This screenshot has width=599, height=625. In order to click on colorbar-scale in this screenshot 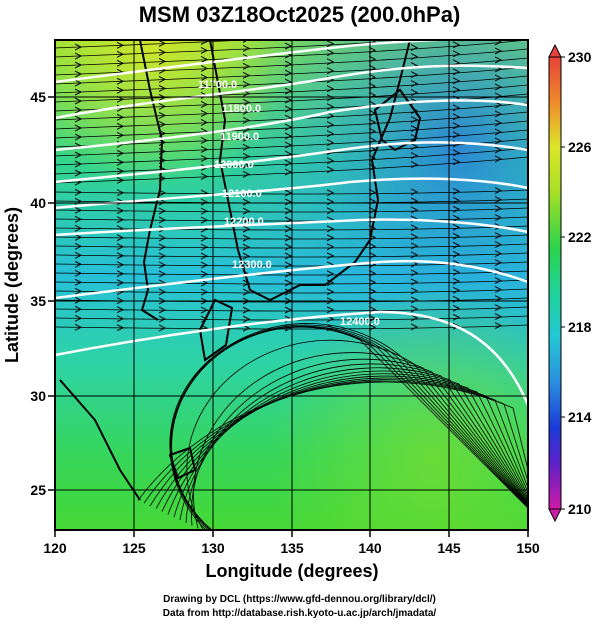, I will do `click(555, 283)`.